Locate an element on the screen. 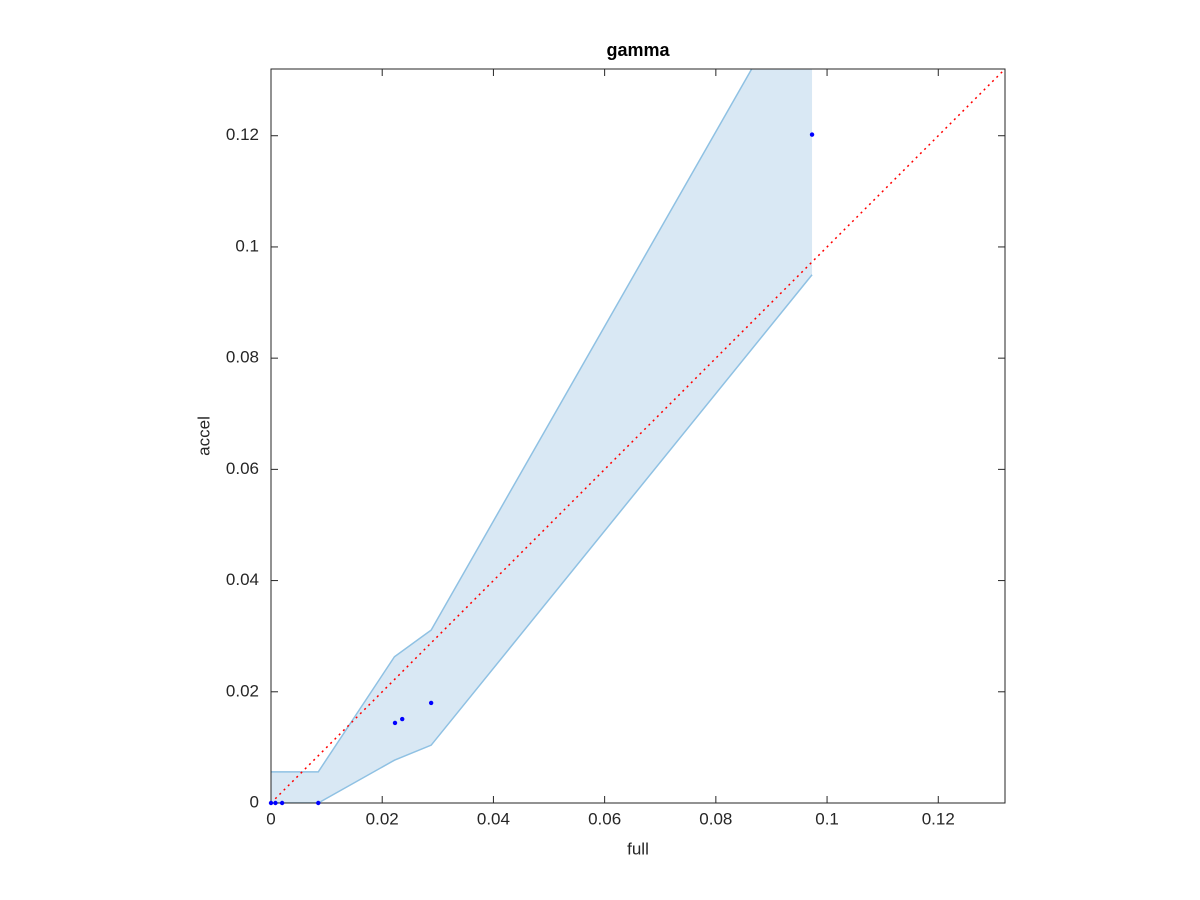 This screenshot has height=900, width=1200. chart-title: gamma is located at coordinates (638, 50).